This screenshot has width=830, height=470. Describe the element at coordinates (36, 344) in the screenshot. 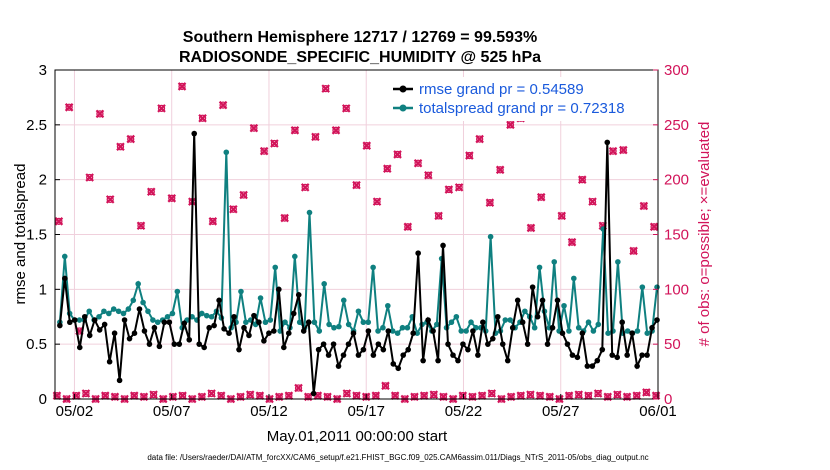

I see `y-tick-label: 0.5` at that location.